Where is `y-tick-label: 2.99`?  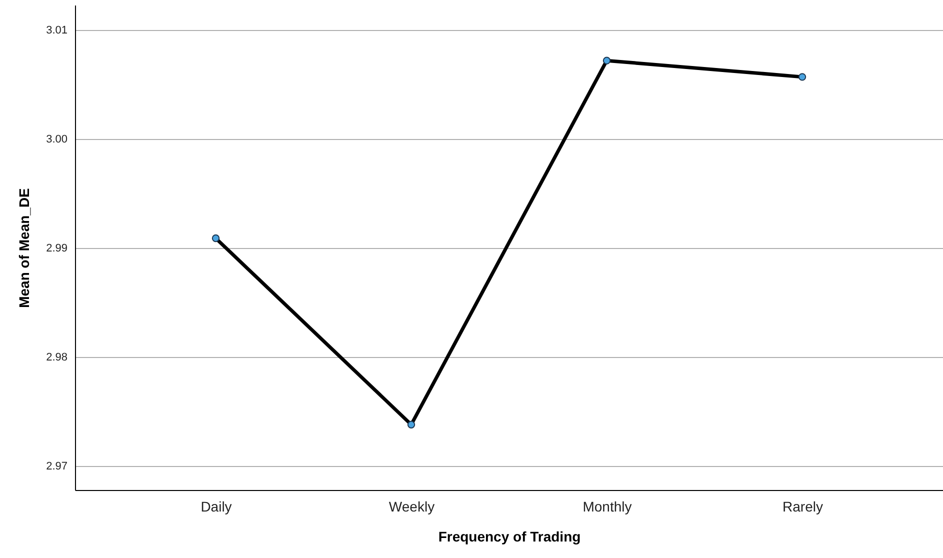 y-tick-label: 2.99 is located at coordinates (57, 248).